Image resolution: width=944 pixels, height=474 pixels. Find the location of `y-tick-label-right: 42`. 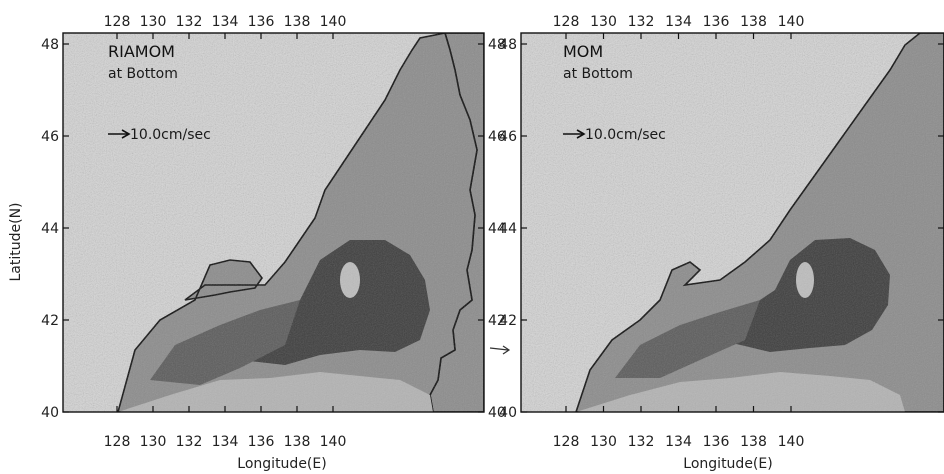

y-tick-label-right: 42 is located at coordinates (497, 321).